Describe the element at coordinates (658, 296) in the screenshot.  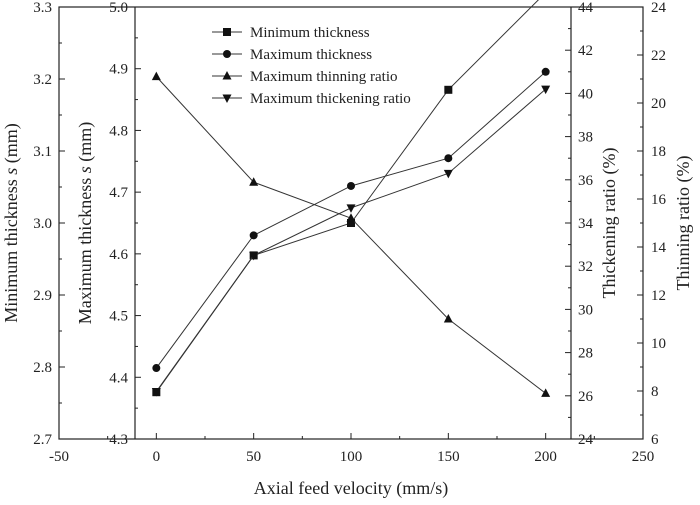
I see `y-tick-label-right_outer: 12` at that location.